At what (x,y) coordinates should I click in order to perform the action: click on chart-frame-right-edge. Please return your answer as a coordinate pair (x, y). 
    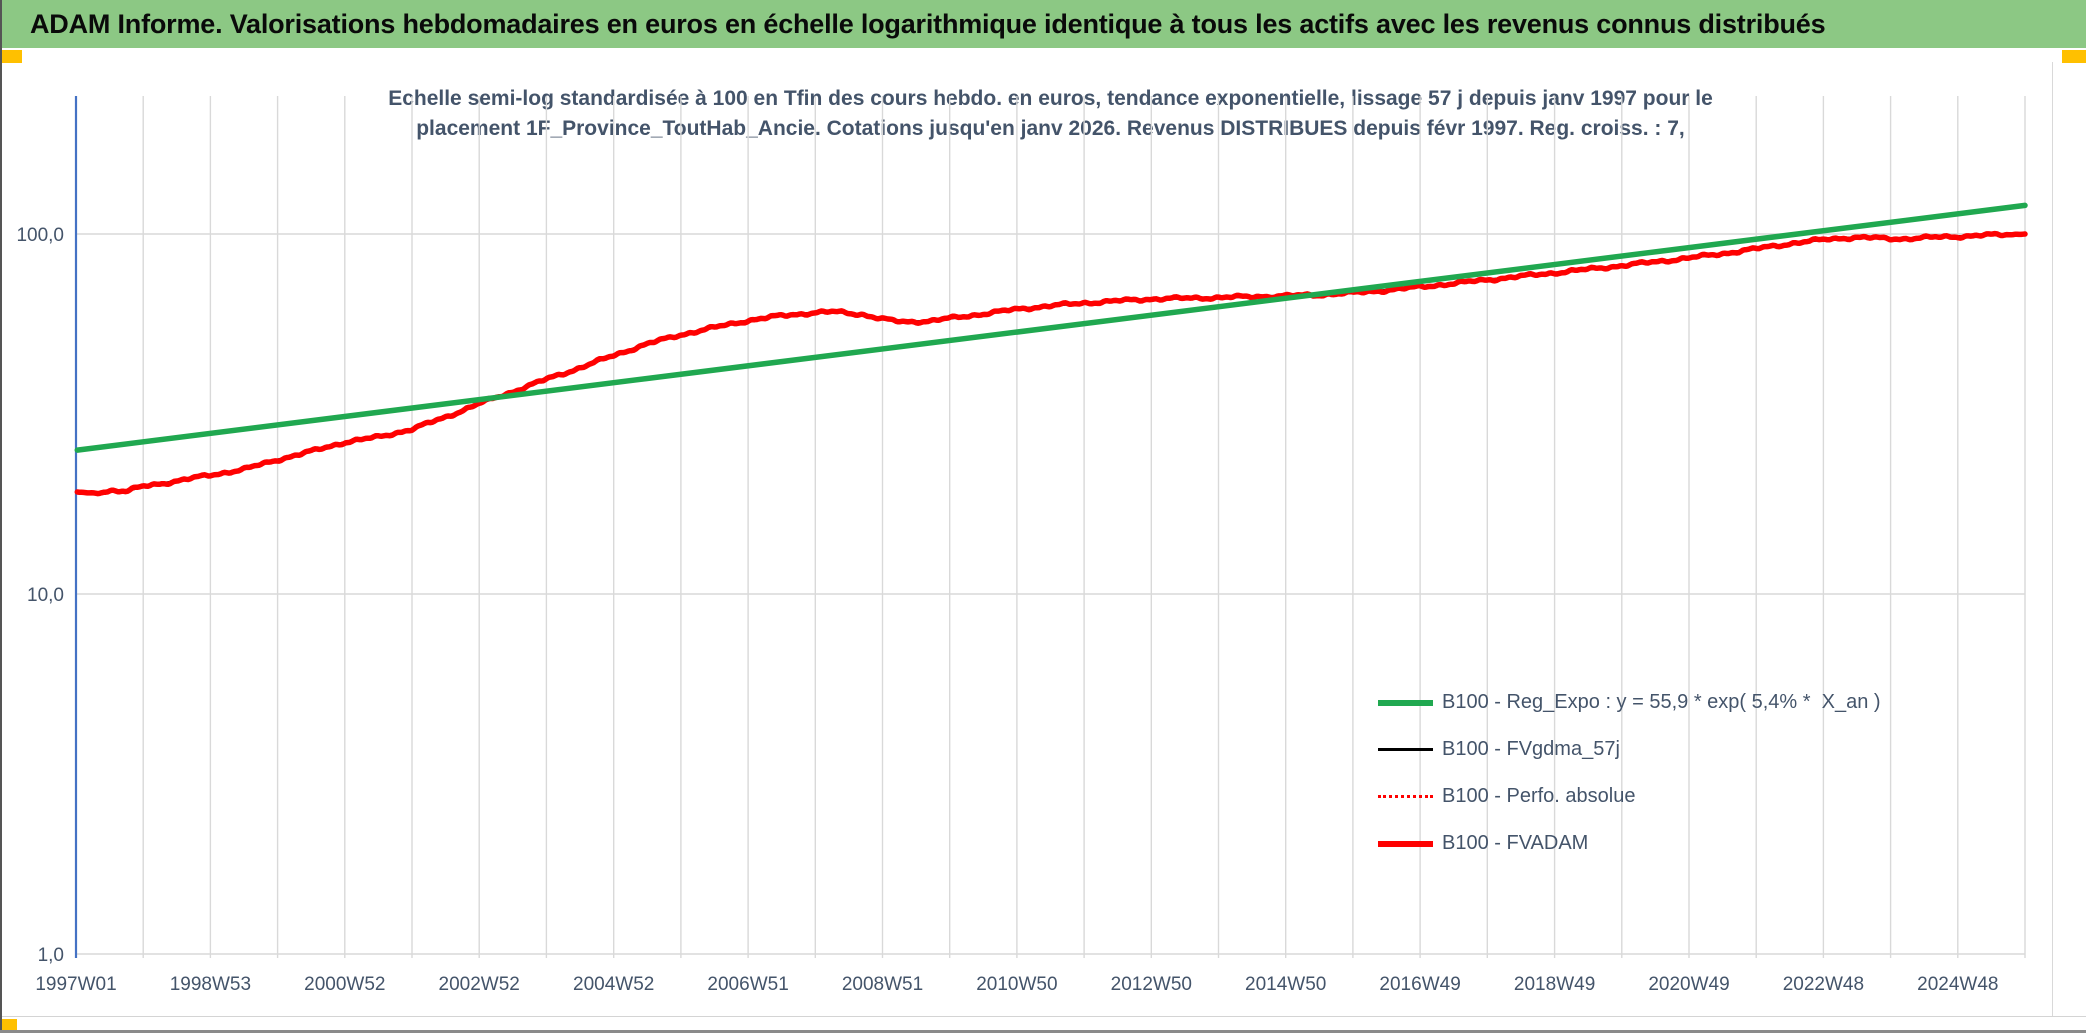
    Looking at the image, I should click on (2052, 539).